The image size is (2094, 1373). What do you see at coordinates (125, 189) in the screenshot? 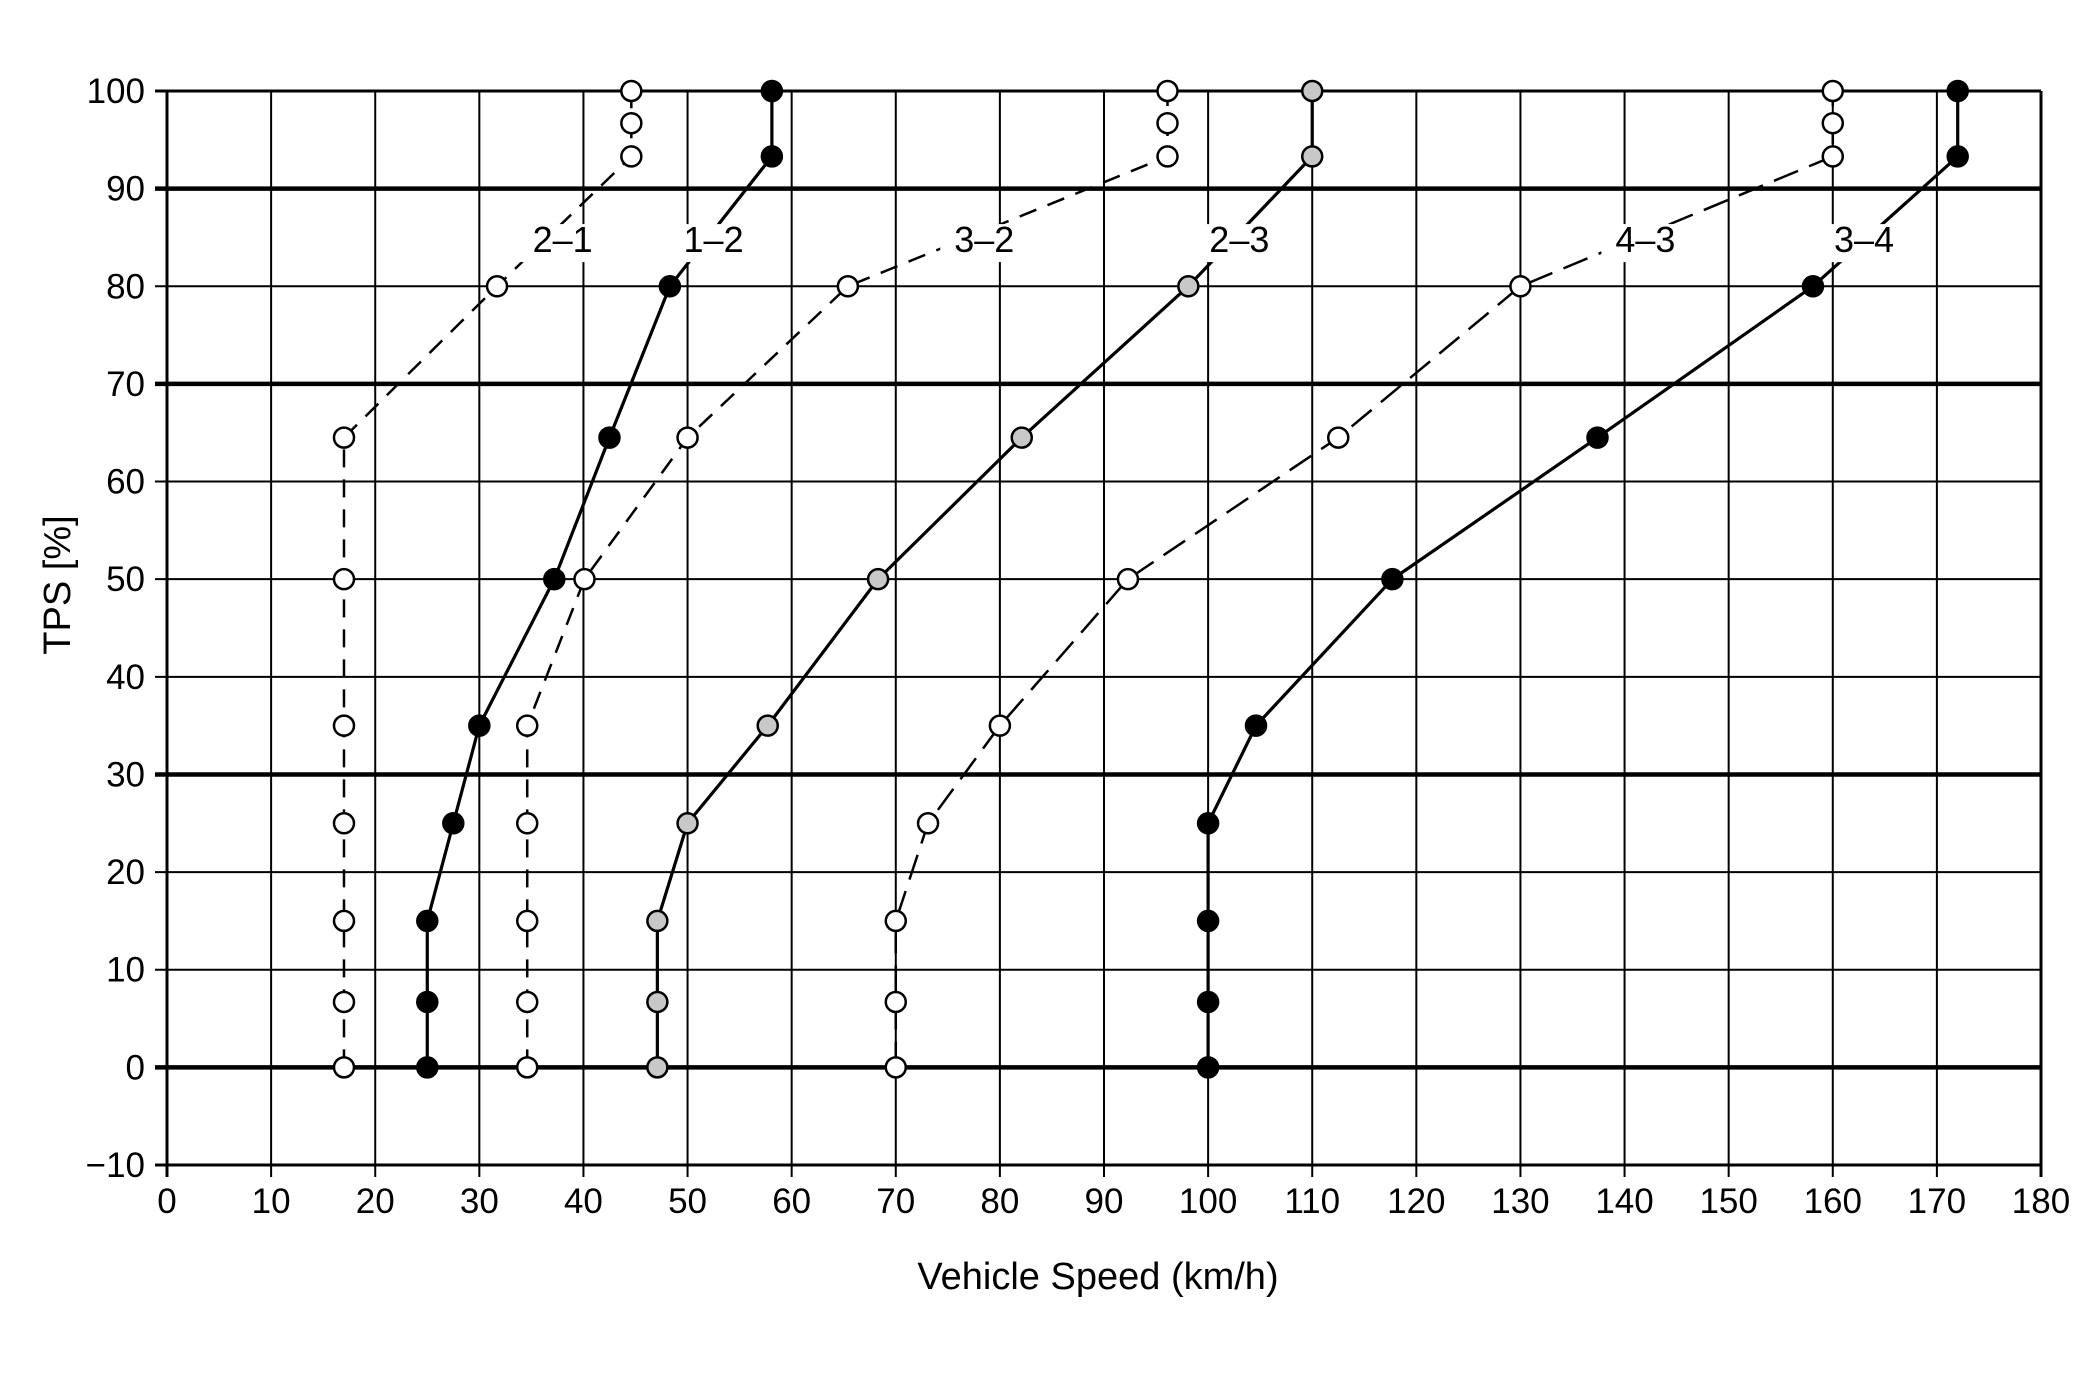
I see `y-tick-label: 90` at bounding box center [125, 189].